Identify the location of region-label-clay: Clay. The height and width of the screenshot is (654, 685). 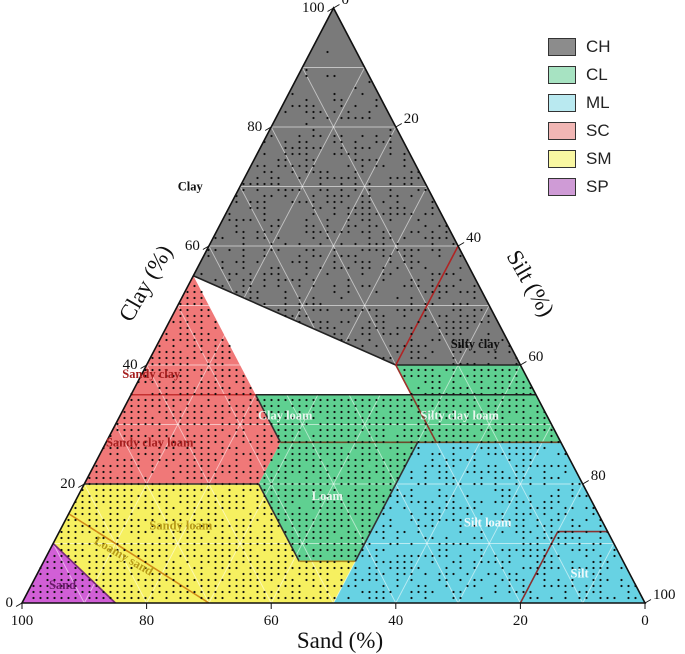
(191, 187).